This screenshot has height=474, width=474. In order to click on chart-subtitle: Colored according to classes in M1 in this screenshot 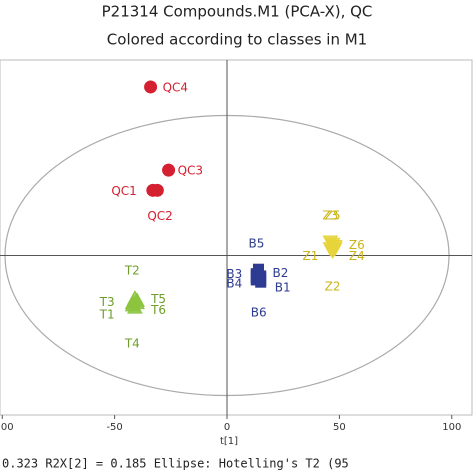, I will do `click(237, 40)`.